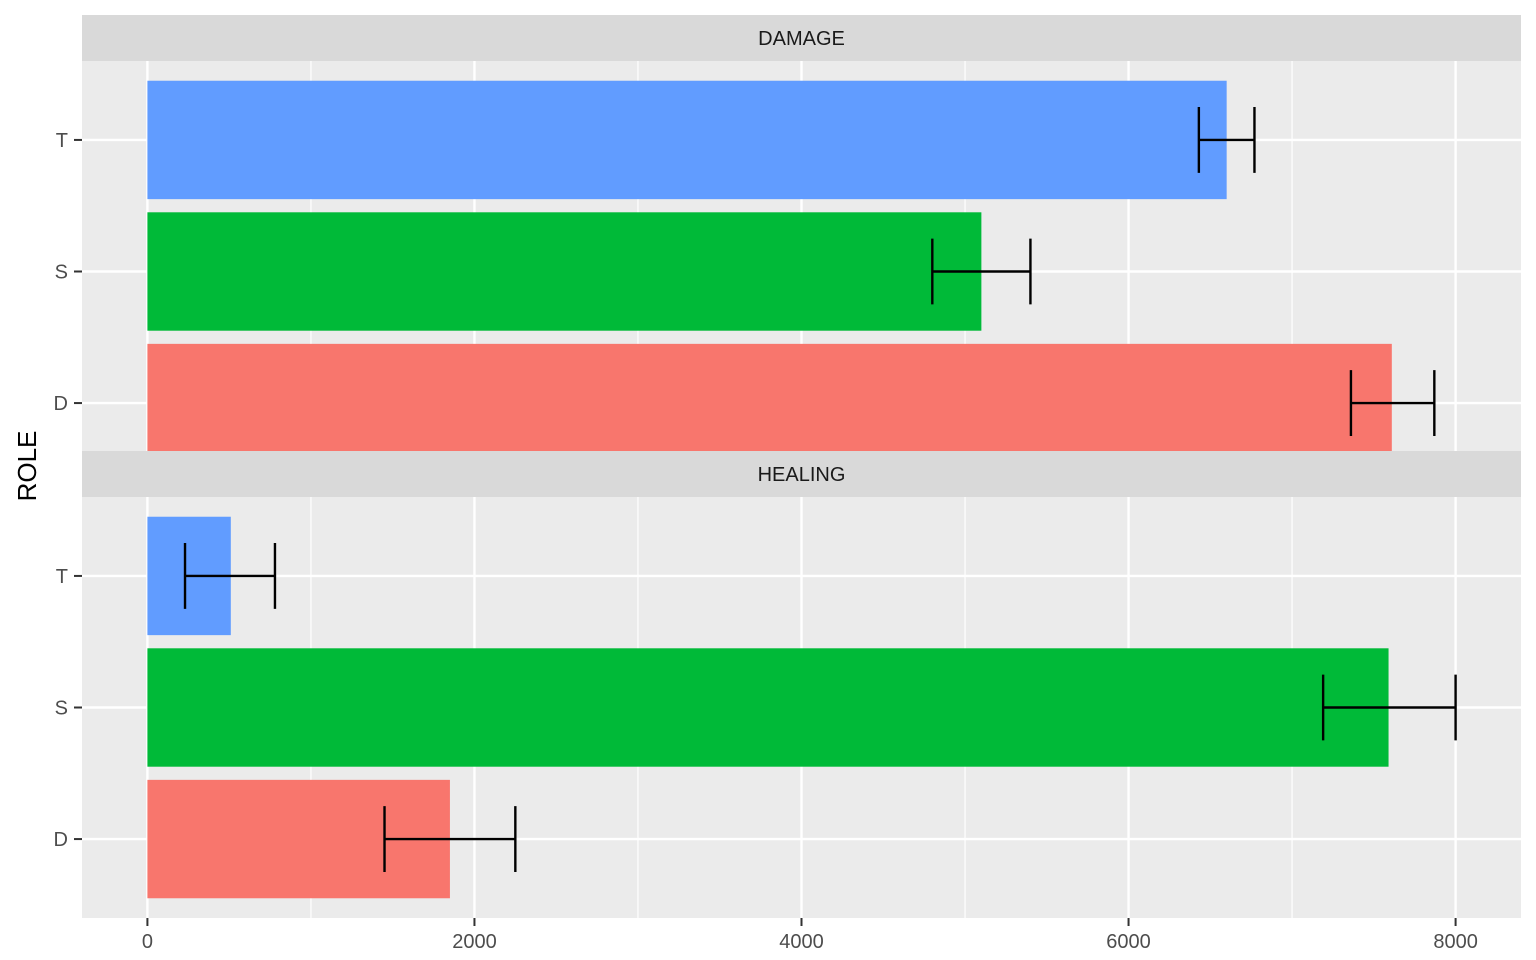 The width and height of the screenshot is (1536, 960). I want to click on error-bar-healing-s, so click(1389, 707).